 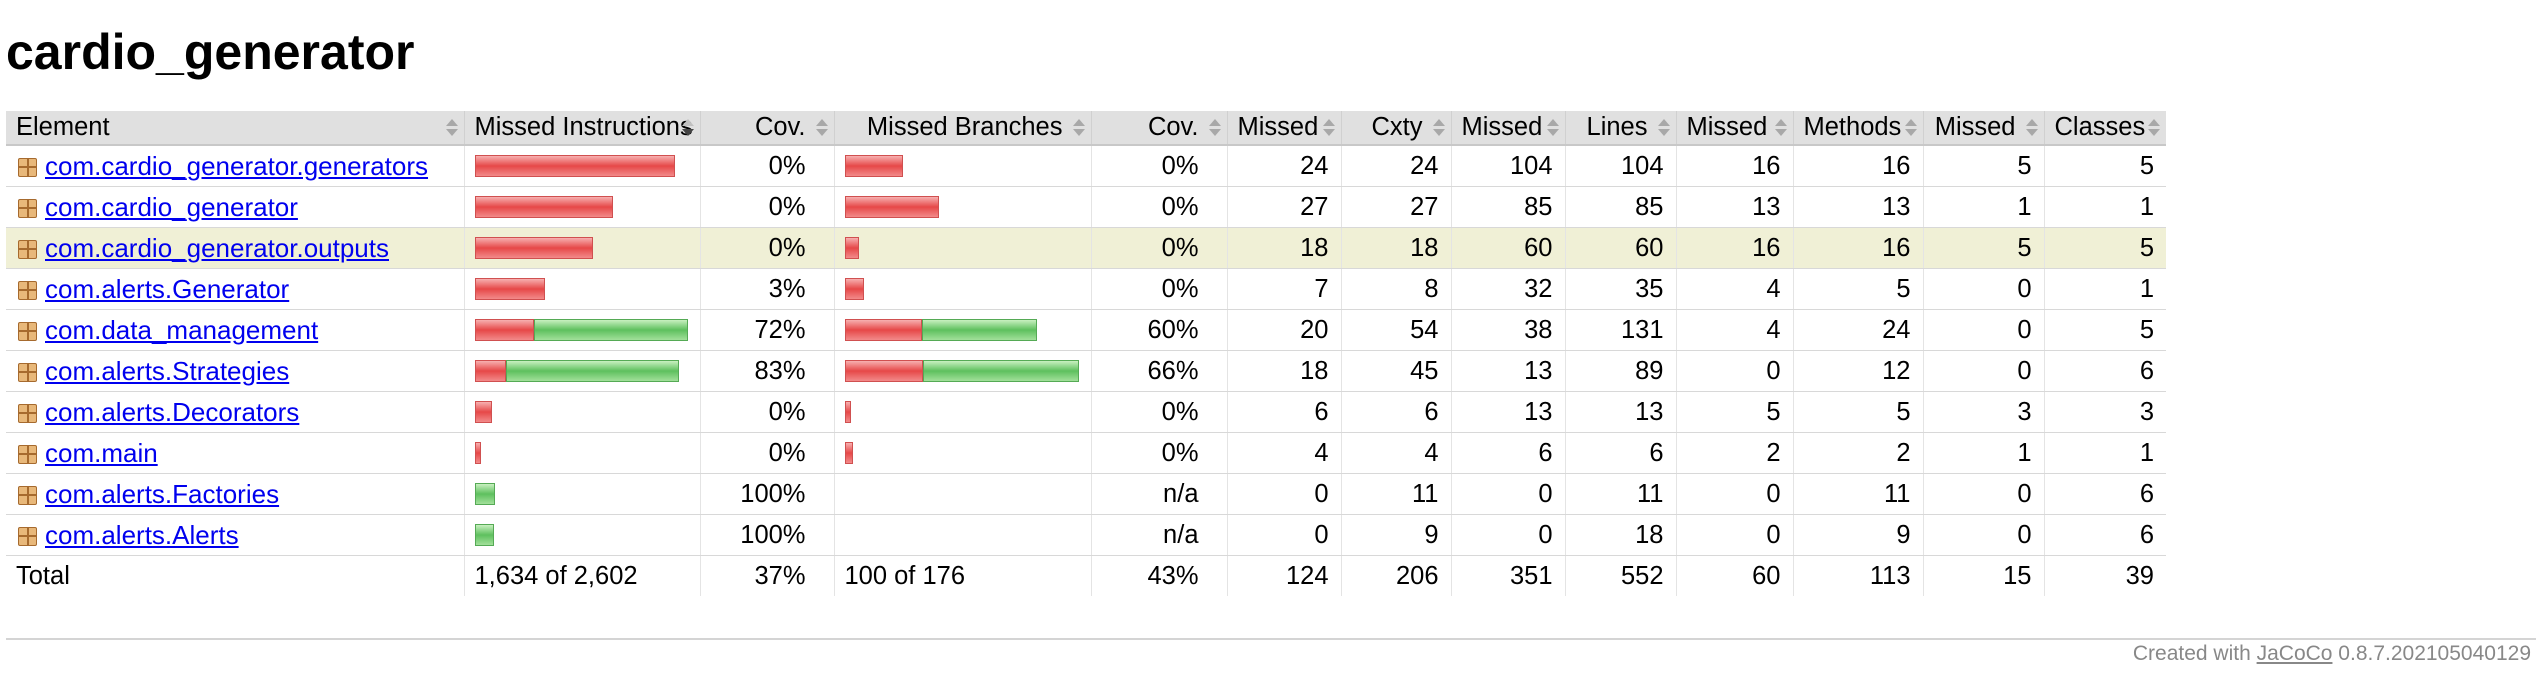 What do you see at coordinates (1857, 128) in the screenshot?
I see `column-header-methods: Methods` at bounding box center [1857, 128].